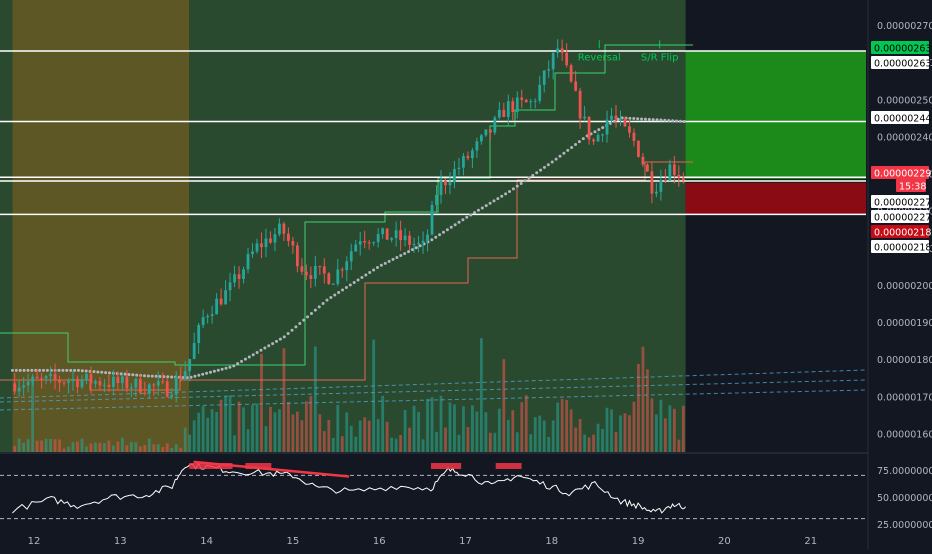 The height and width of the screenshot is (554, 932). I want to click on annotations: Reversal S/R Flip, so click(628, 51).